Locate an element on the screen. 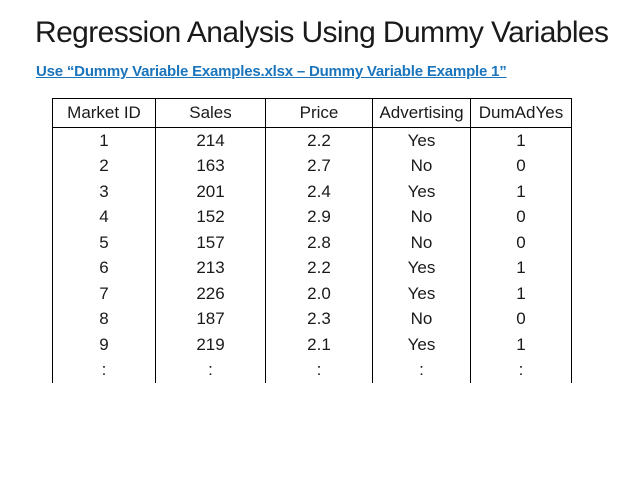  table-row: 2 163 2.7 No 0 is located at coordinates (312, 166).